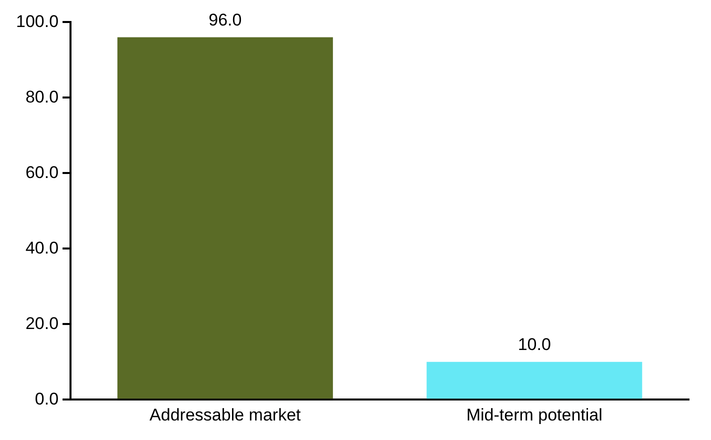 This screenshot has width=711, height=440. I want to click on y-tick-label: 0.0, so click(46, 398).